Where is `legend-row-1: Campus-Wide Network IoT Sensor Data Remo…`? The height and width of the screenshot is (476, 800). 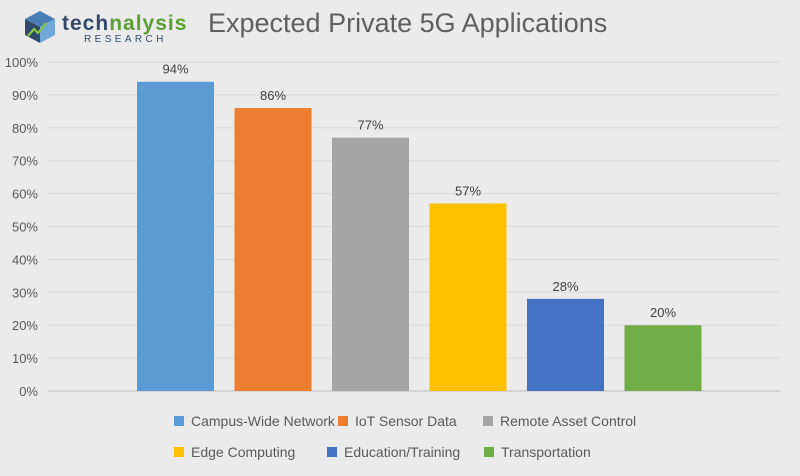
legend-row-1: Campus-Wide Network IoT Sensor Data Remo… is located at coordinates (400, 424).